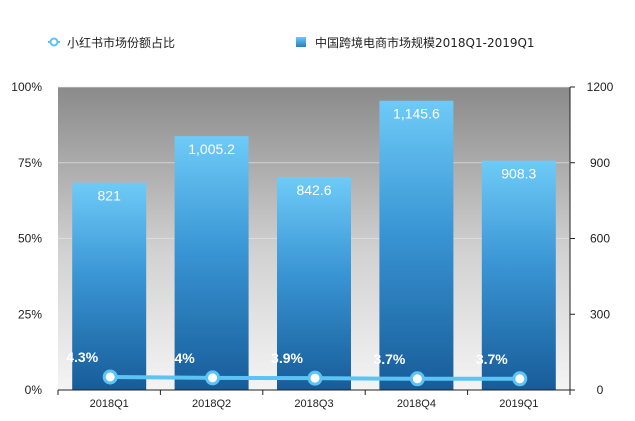  Describe the element at coordinates (416, 114) in the screenshot. I see `bar-value-label: 1,145.6` at that location.